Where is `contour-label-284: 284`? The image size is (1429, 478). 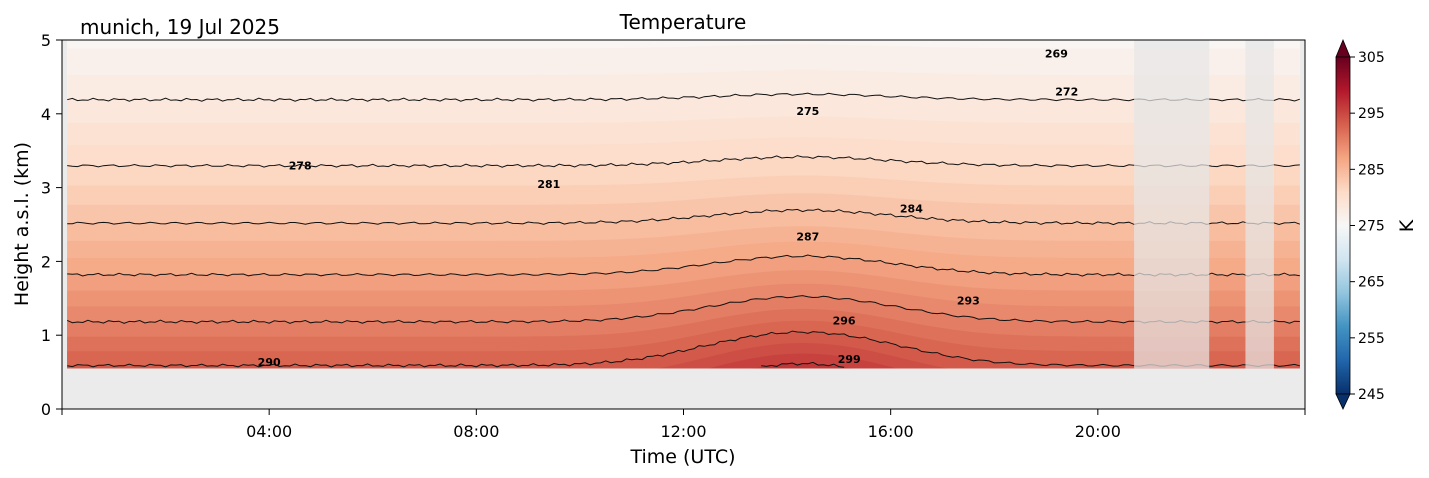 contour-label-284: 284 is located at coordinates (911, 208).